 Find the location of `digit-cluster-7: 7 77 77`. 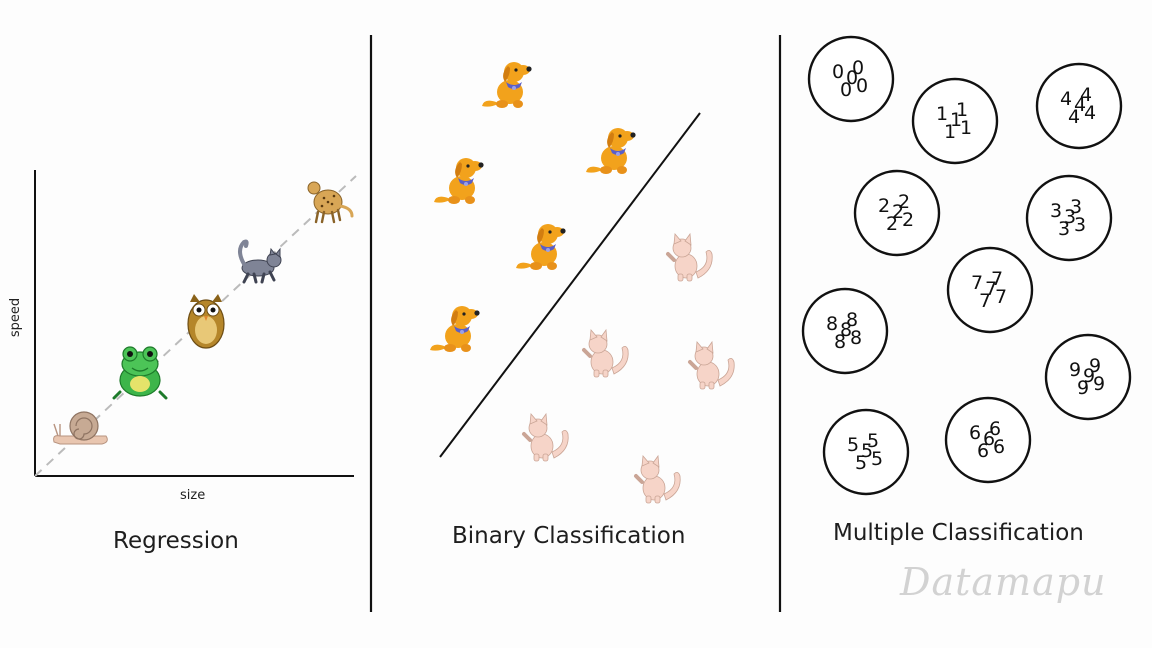

digit-cluster-7: 7 77 77 is located at coordinates (990, 290).